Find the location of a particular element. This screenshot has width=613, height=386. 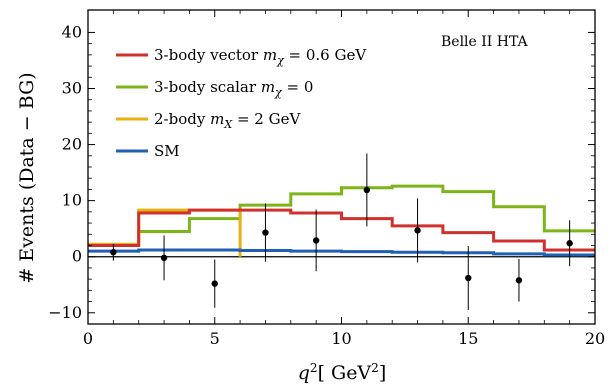

y-tick-label: 40 is located at coordinates (72, 31).